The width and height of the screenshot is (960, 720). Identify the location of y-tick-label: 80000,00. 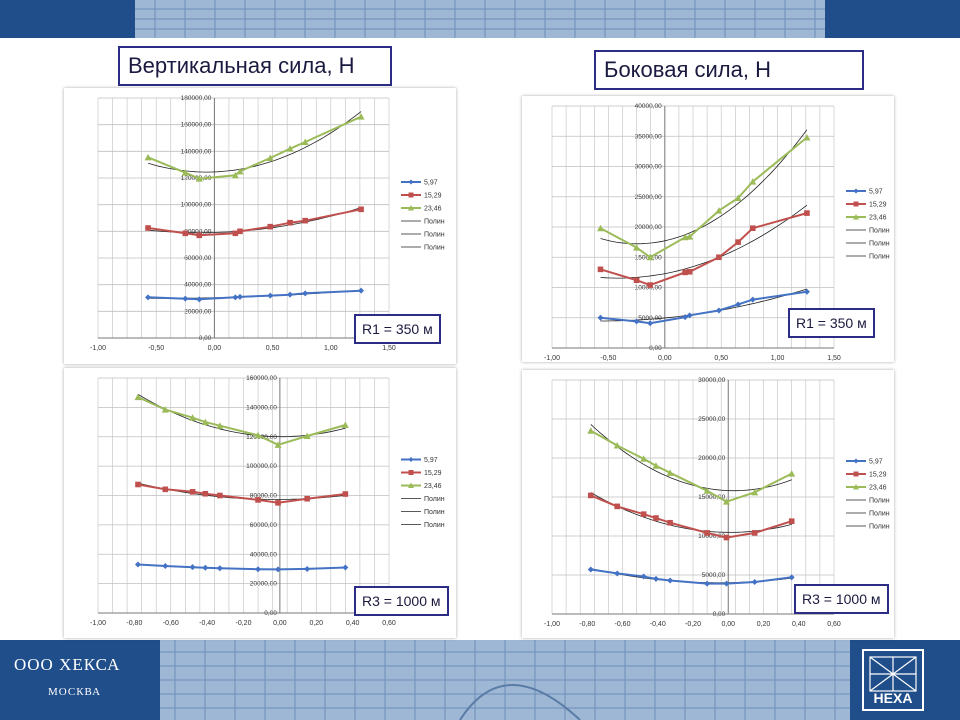
(197, 231).